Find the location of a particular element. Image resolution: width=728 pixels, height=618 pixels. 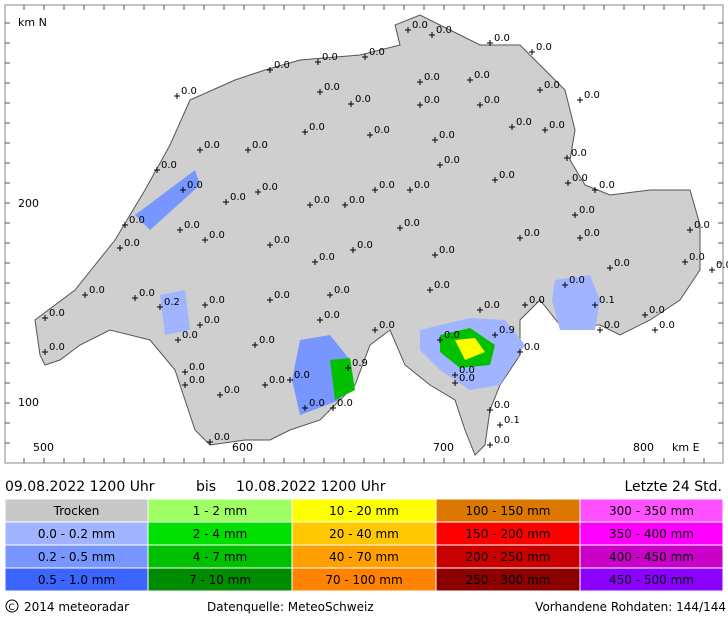

legend-label: 100 - 150 mm is located at coordinates (508, 511).